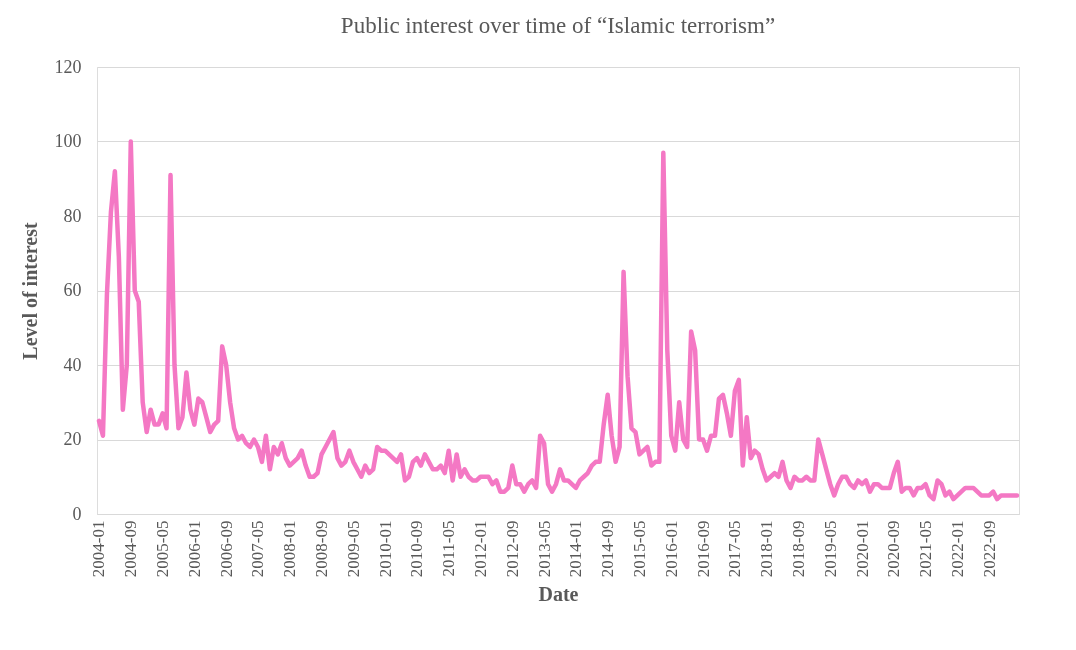  Describe the element at coordinates (576, 549) in the screenshot. I see `x-tick-label: 2014-01` at that location.